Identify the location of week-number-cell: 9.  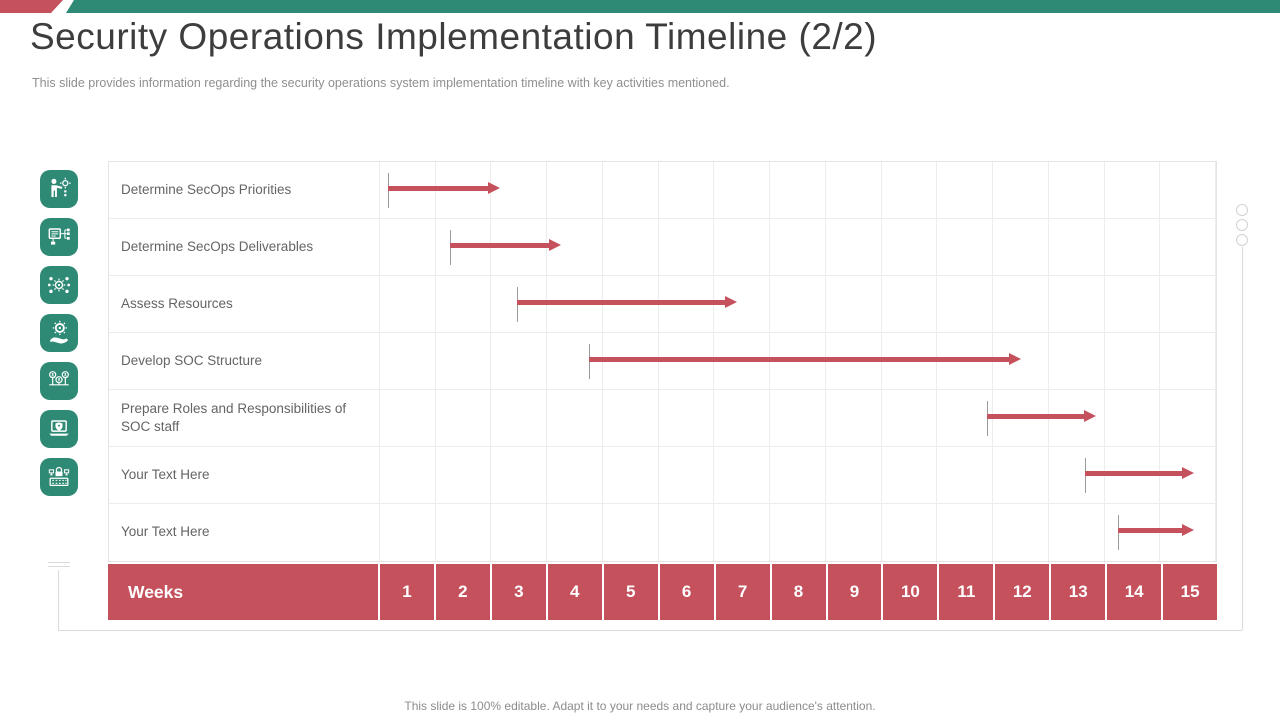
(854, 592).